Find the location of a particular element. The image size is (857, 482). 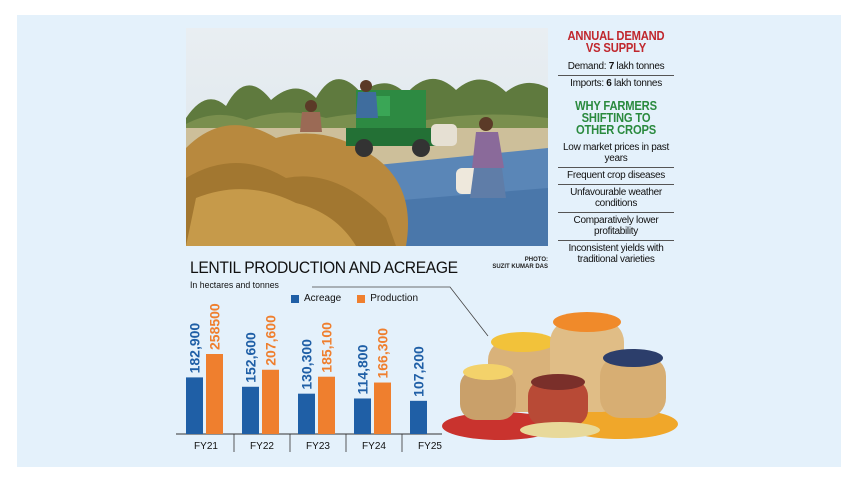

legend-item-acreage: Acreage is located at coordinates (316, 298).